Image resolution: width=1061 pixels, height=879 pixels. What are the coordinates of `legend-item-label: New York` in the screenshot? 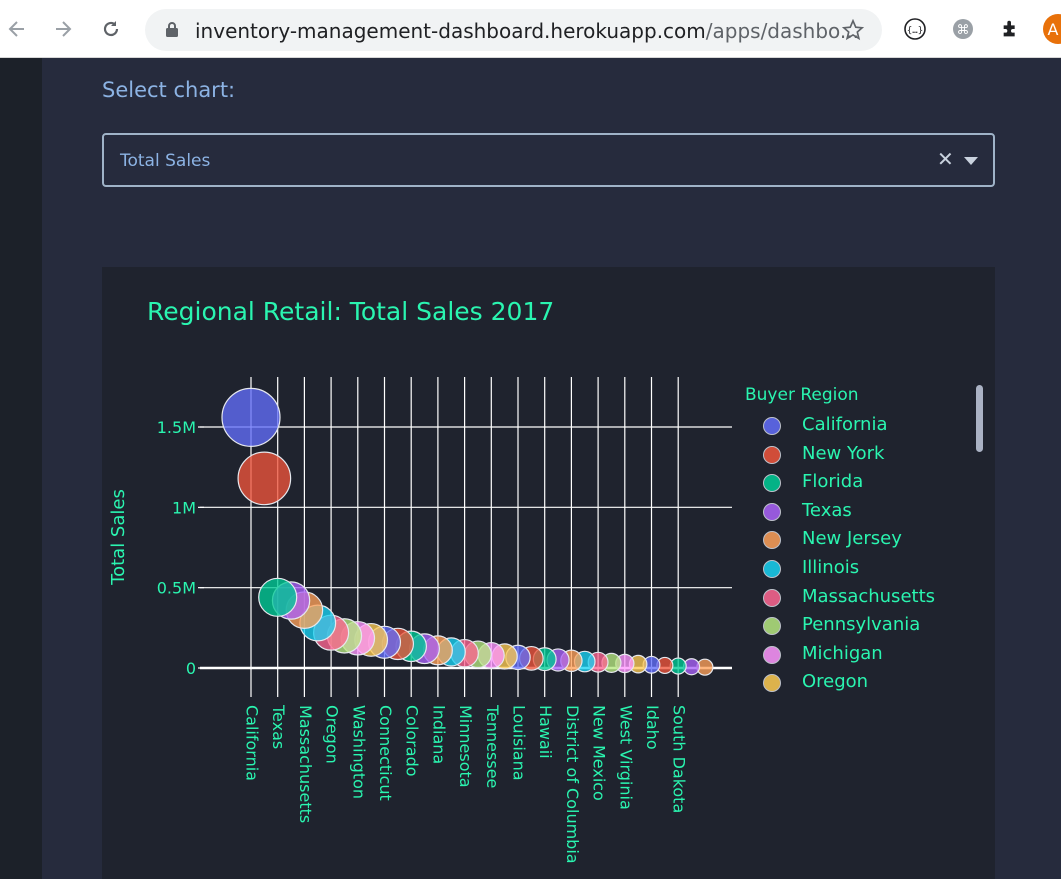 It's located at (843, 453).